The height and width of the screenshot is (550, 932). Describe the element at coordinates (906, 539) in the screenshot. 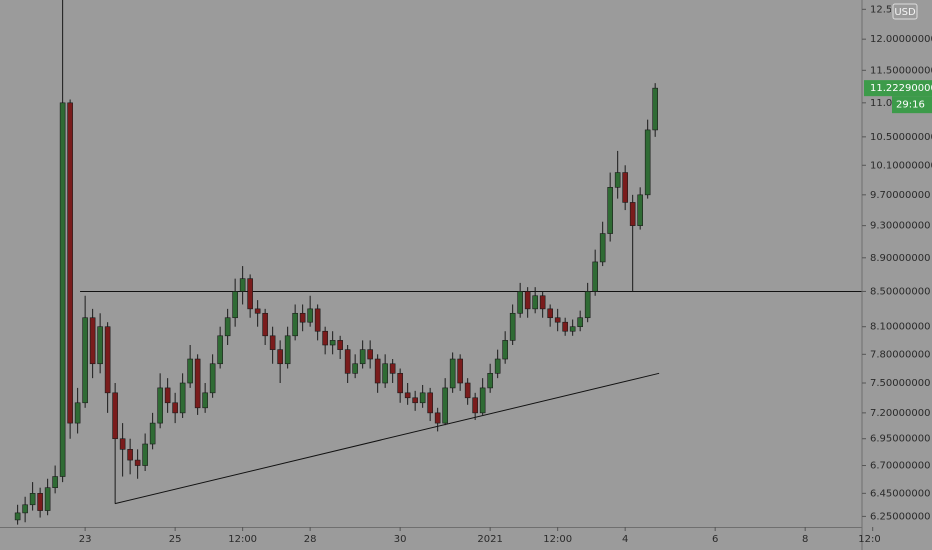

I see `corner-mask` at that location.